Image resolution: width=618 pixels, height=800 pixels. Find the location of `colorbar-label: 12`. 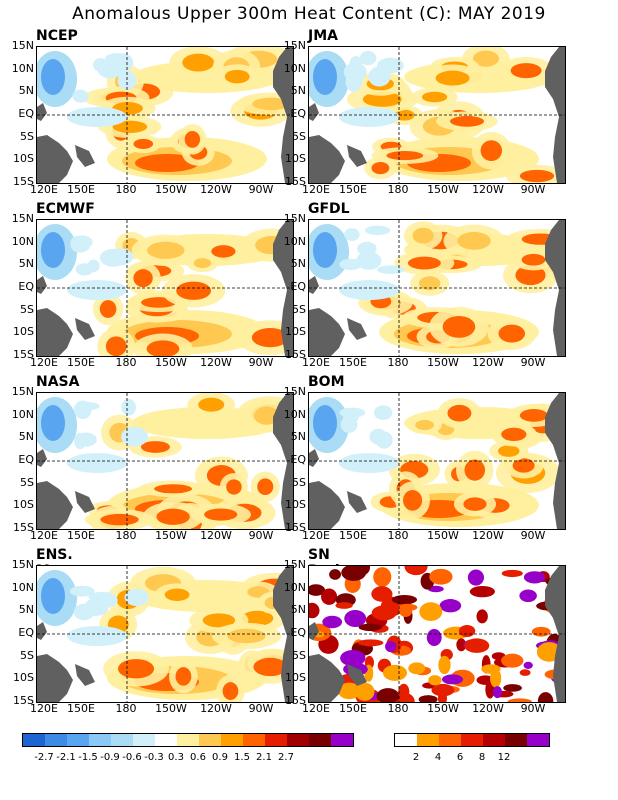

colorbar-label: 12 is located at coordinates (504, 757).